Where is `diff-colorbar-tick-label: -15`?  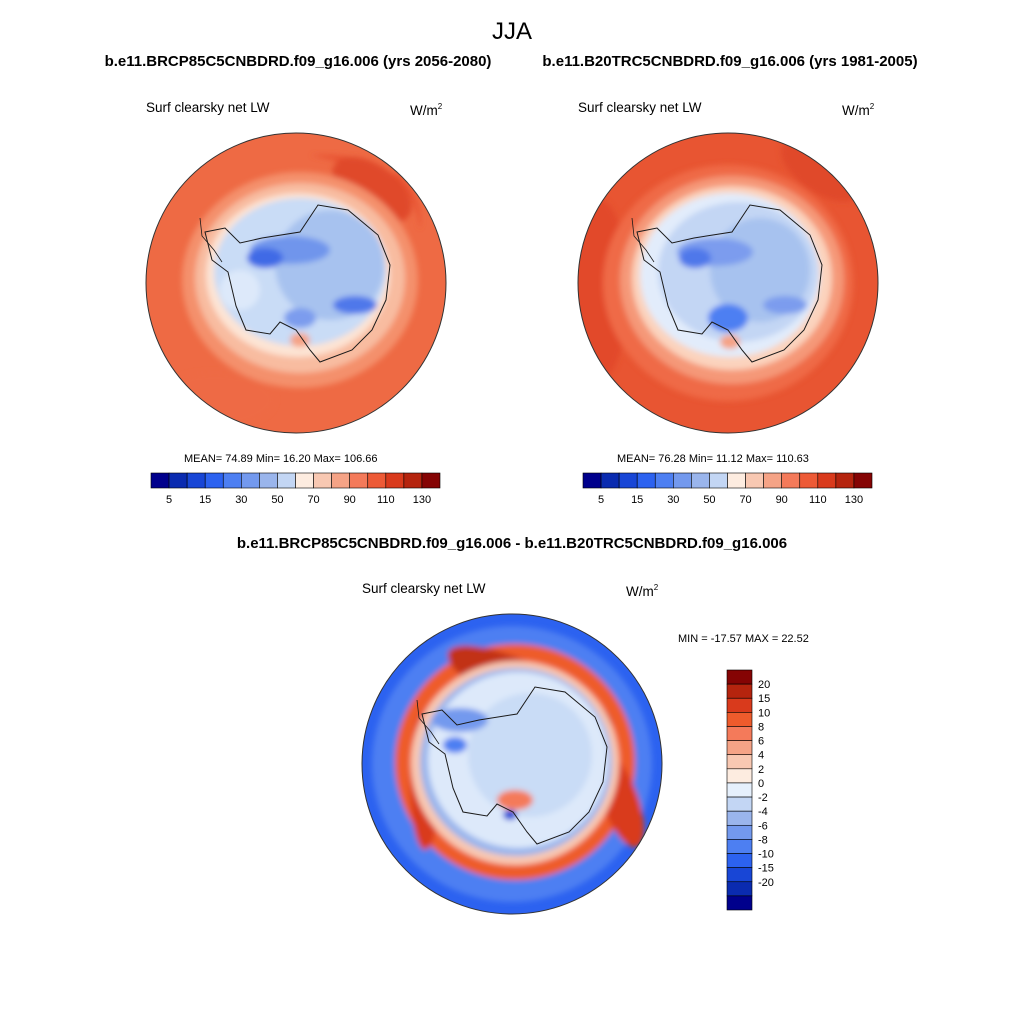 diff-colorbar-tick-label: -15 is located at coordinates (766, 869).